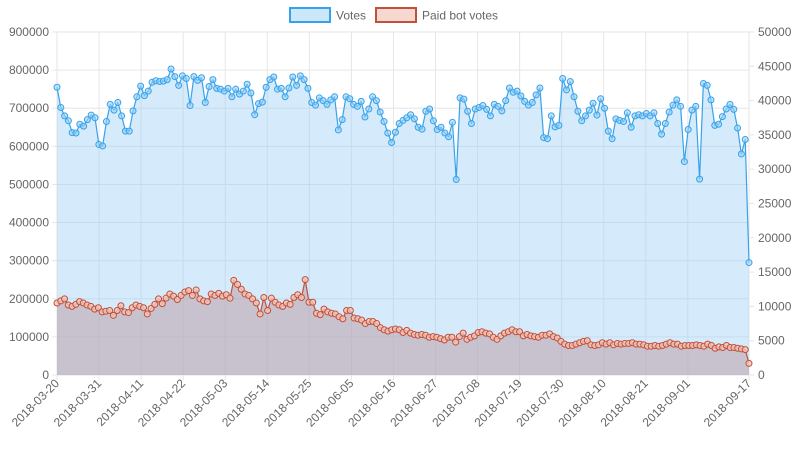 The image size is (798, 450). I want to click on legend-swatch-paid-bot-votes, so click(396, 15).